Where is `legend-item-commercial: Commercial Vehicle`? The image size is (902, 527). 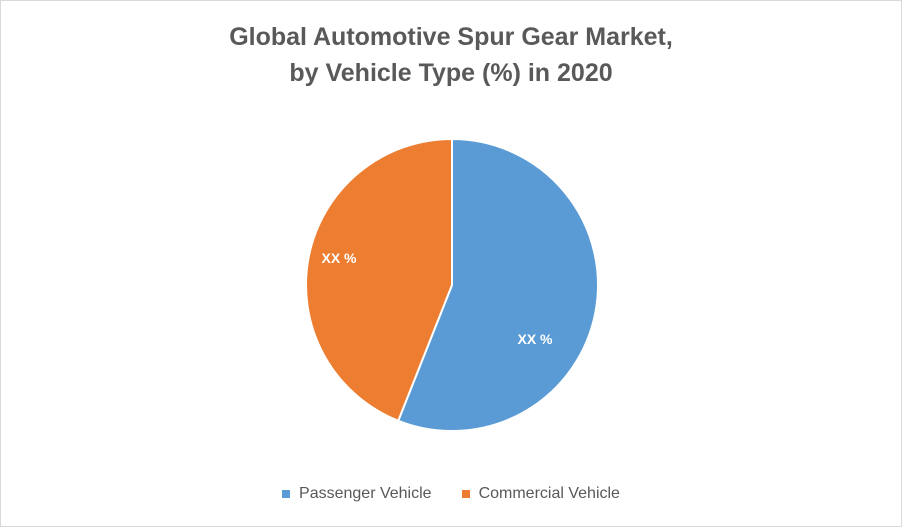
legend-item-commercial: Commercial Vehicle is located at coordinates (540, 494).